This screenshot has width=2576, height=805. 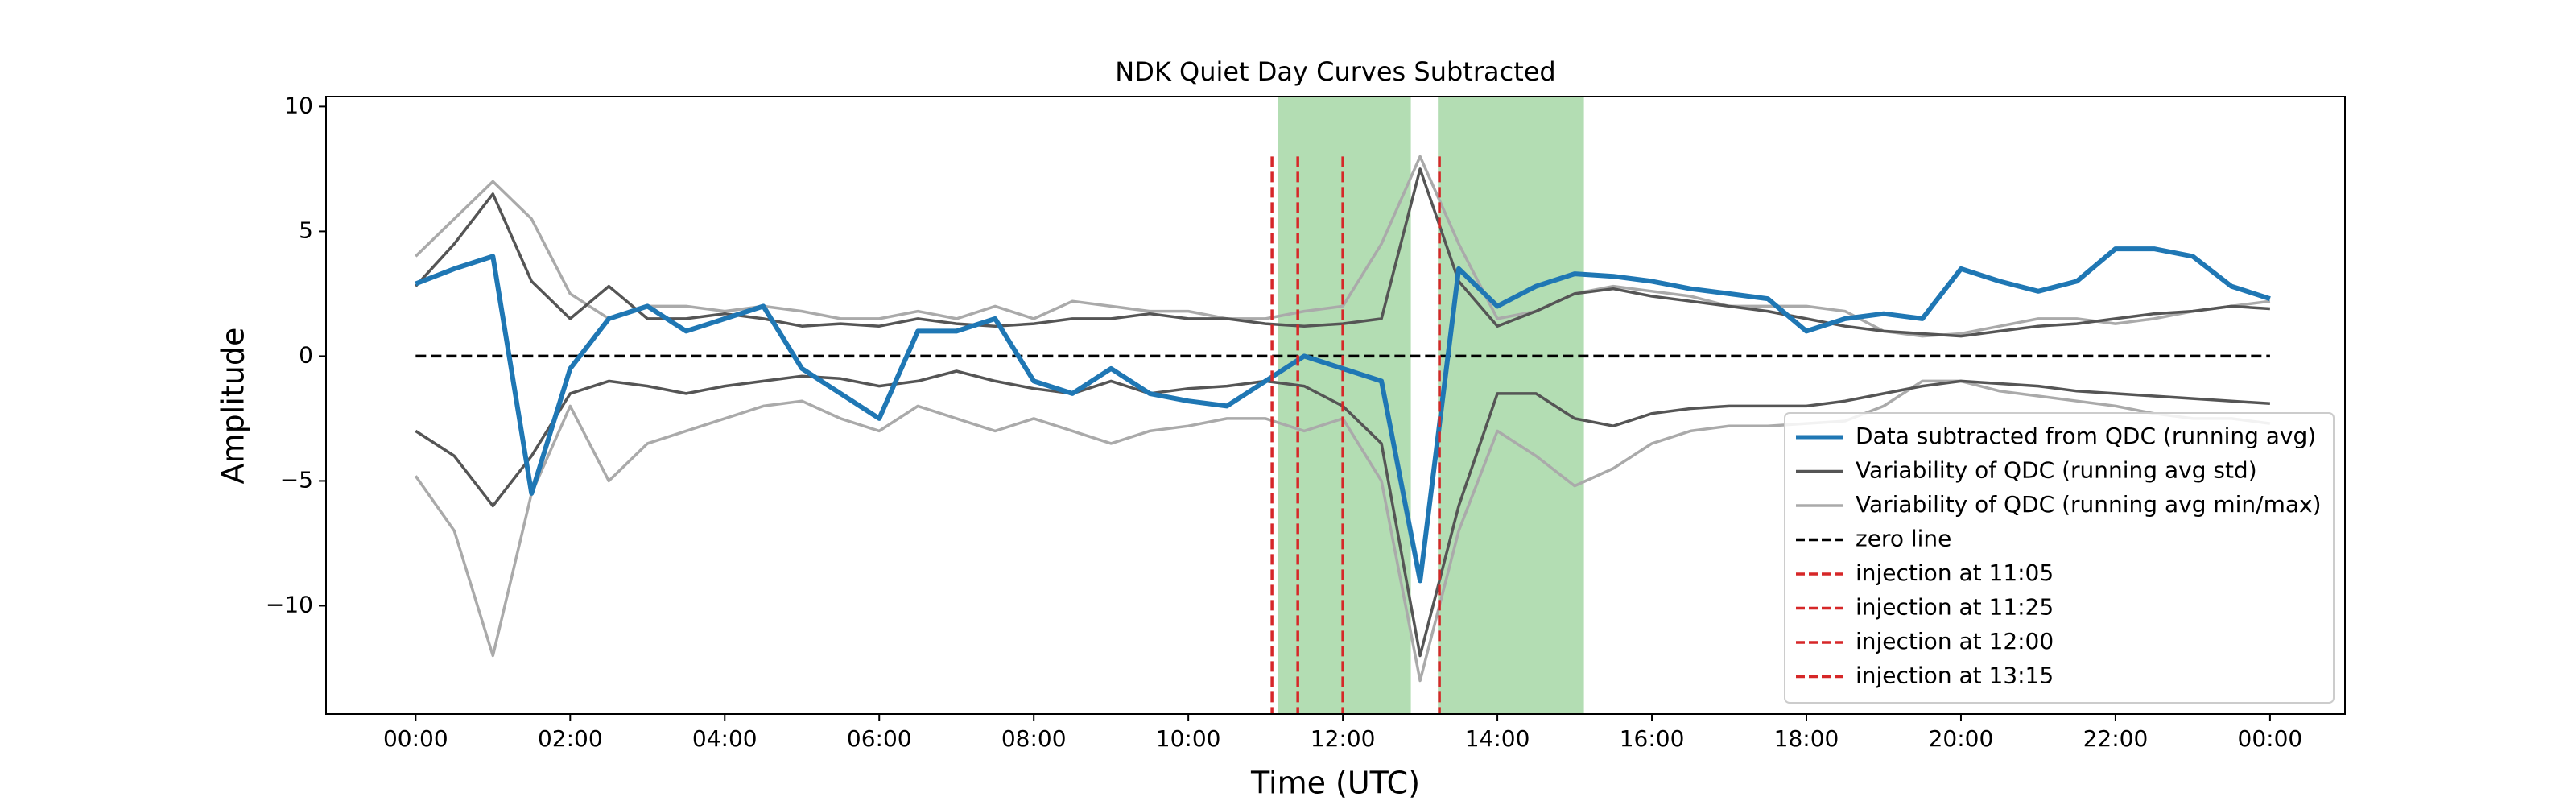 I want to click on chart-title: NDK Quiet Day Curves Subtracted, so click(x=1335, y=71).